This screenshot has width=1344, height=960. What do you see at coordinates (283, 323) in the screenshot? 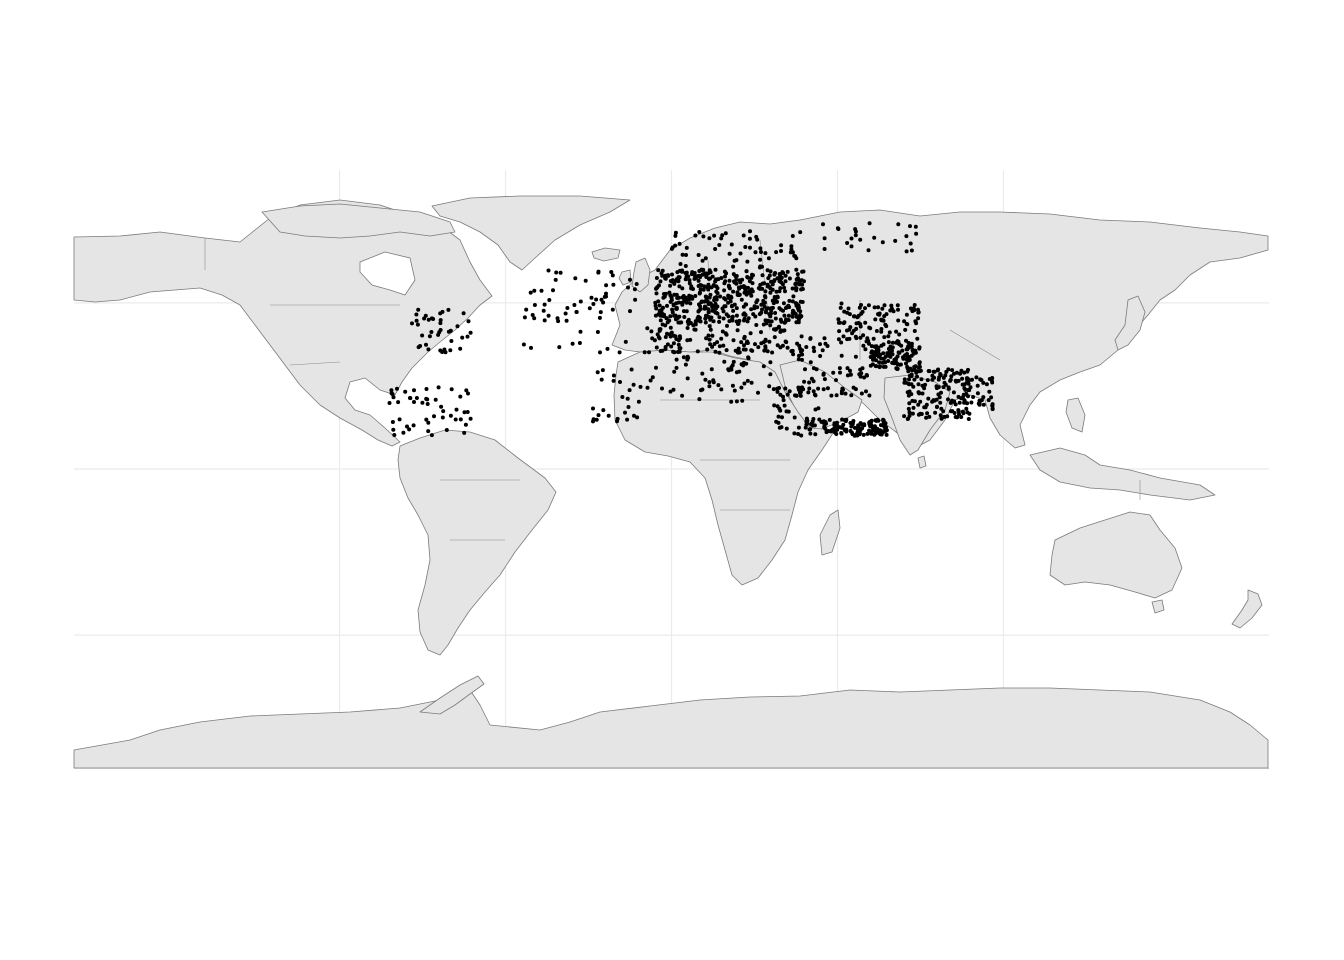
I see `north-america` at bounding box center [283, 323].